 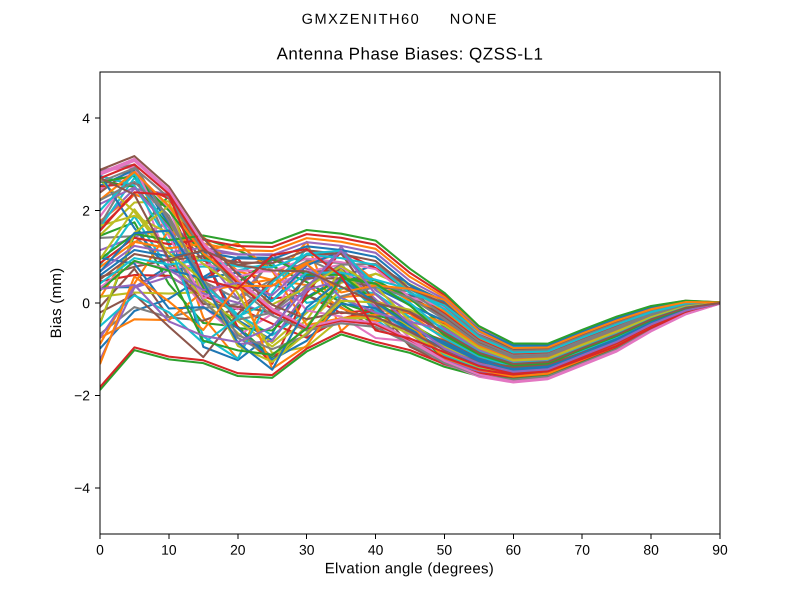 I want to click on svg-text: 90, so click(x=720, y=550).